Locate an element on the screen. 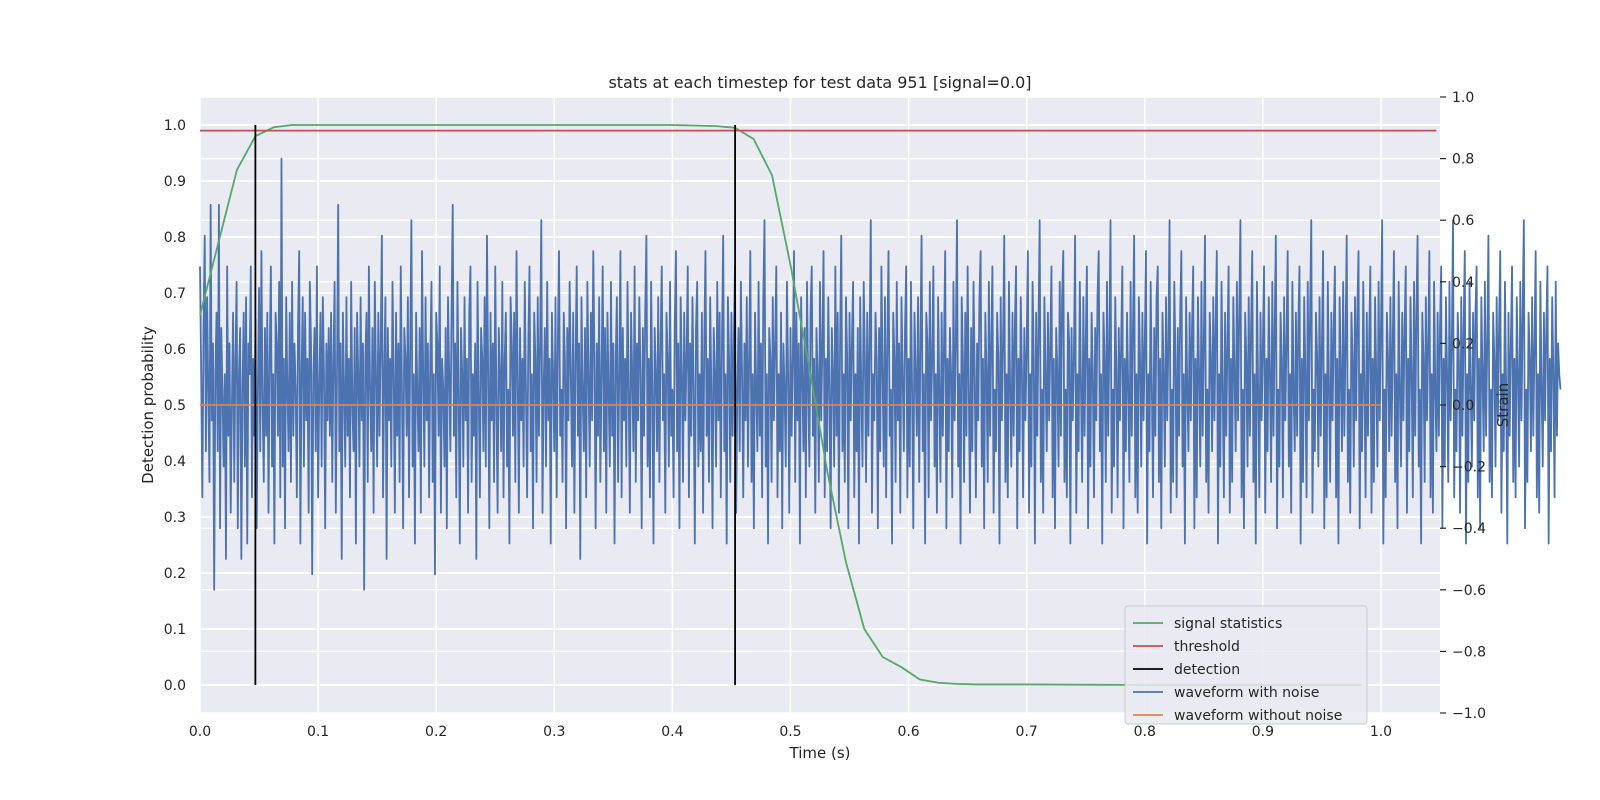 The height and width of the screenshot is (800, 1600). y-right-tick-label: −0.4 is located at coordinates (1469, 529).